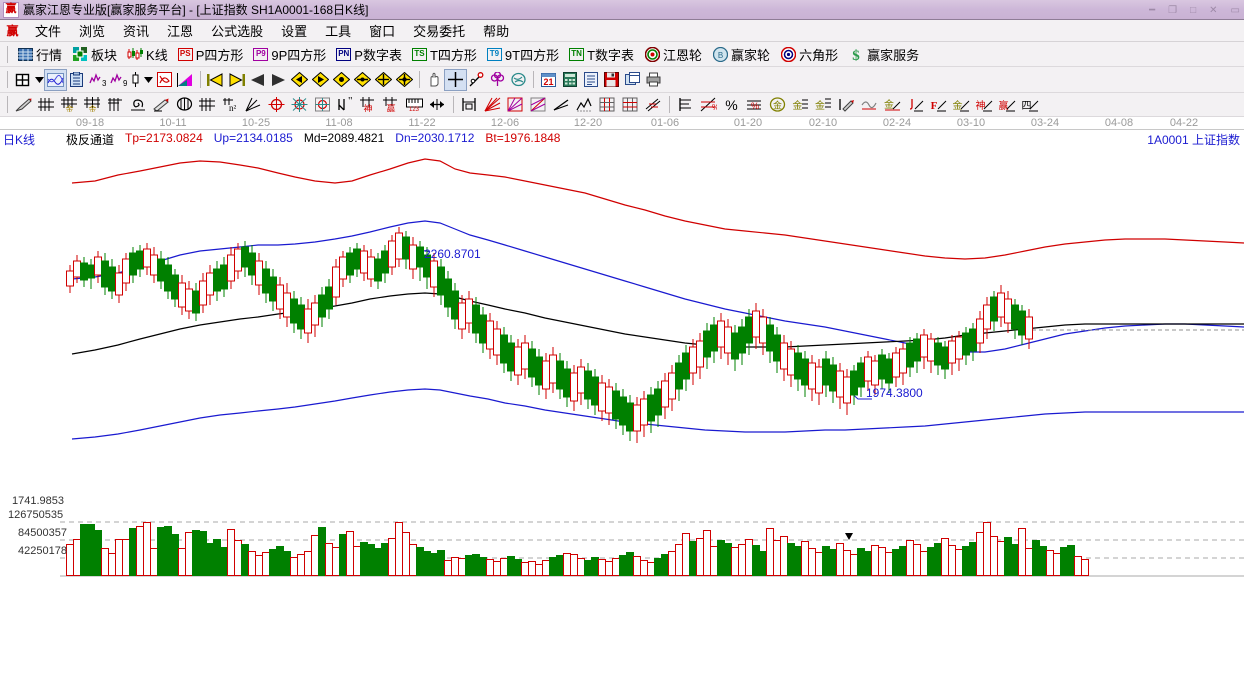  I want to click on tb3-gold-bar: 金, so click(823, 104).